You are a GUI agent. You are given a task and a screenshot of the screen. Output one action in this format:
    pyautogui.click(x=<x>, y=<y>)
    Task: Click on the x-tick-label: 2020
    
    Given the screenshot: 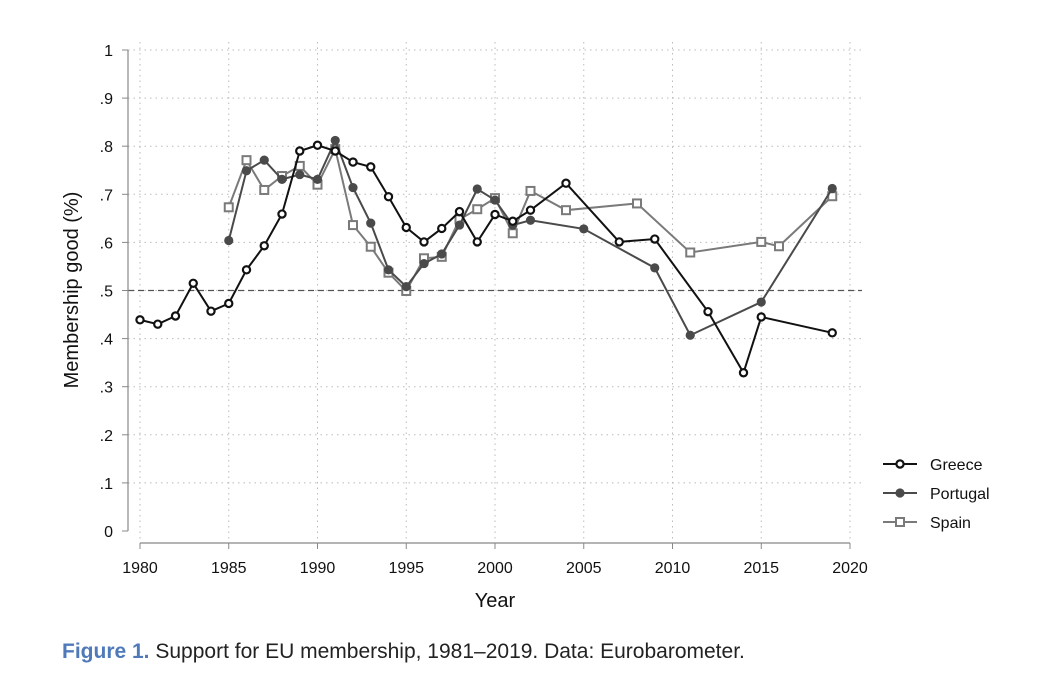 What is the action you would take?
    pyautogui.click(x=850, y=568)
    